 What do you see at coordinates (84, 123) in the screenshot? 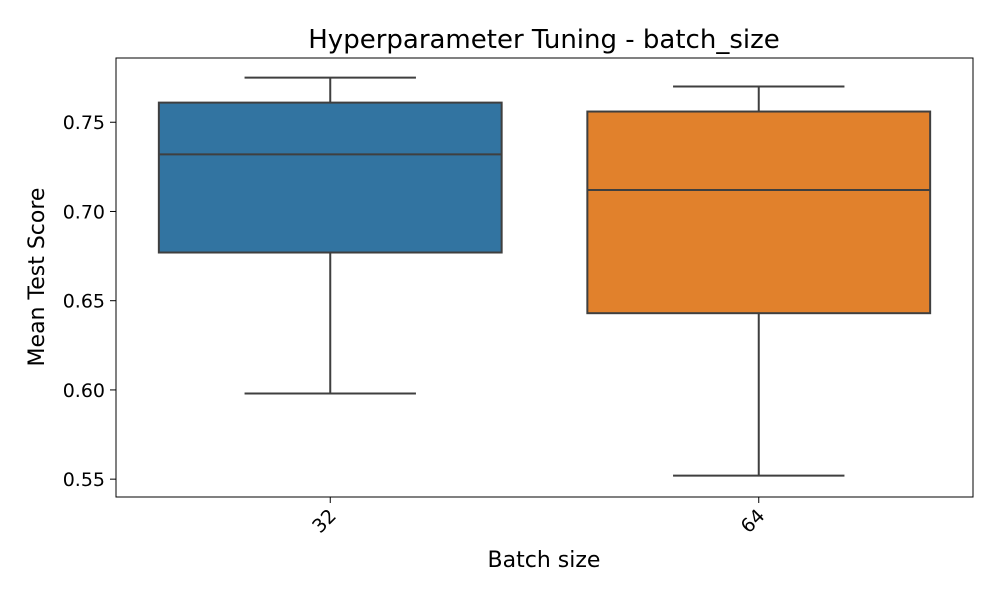
I see `y-tick-label: 0.75` at bounding box center [84, 123].